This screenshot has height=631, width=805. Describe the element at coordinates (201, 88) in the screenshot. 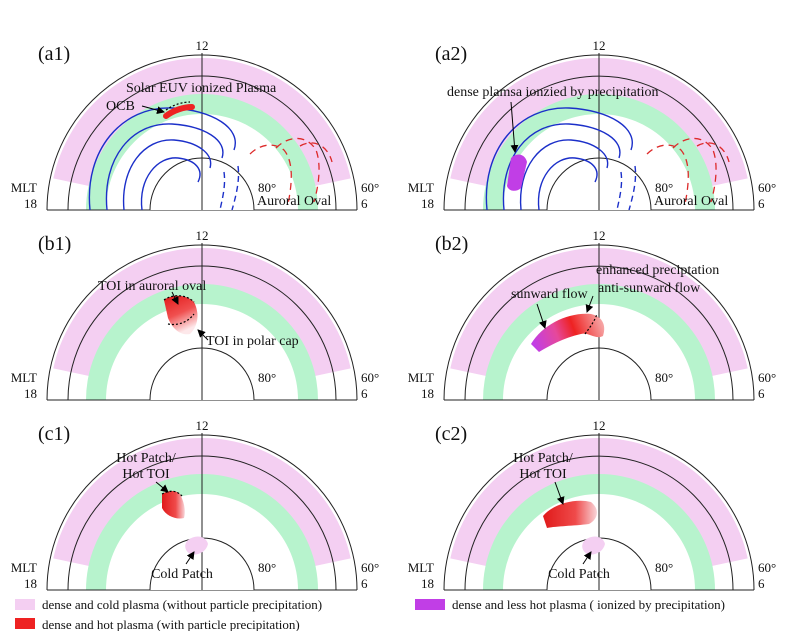

I see `solar-euv-label: Solar EUV ionized Plasma` at that location.